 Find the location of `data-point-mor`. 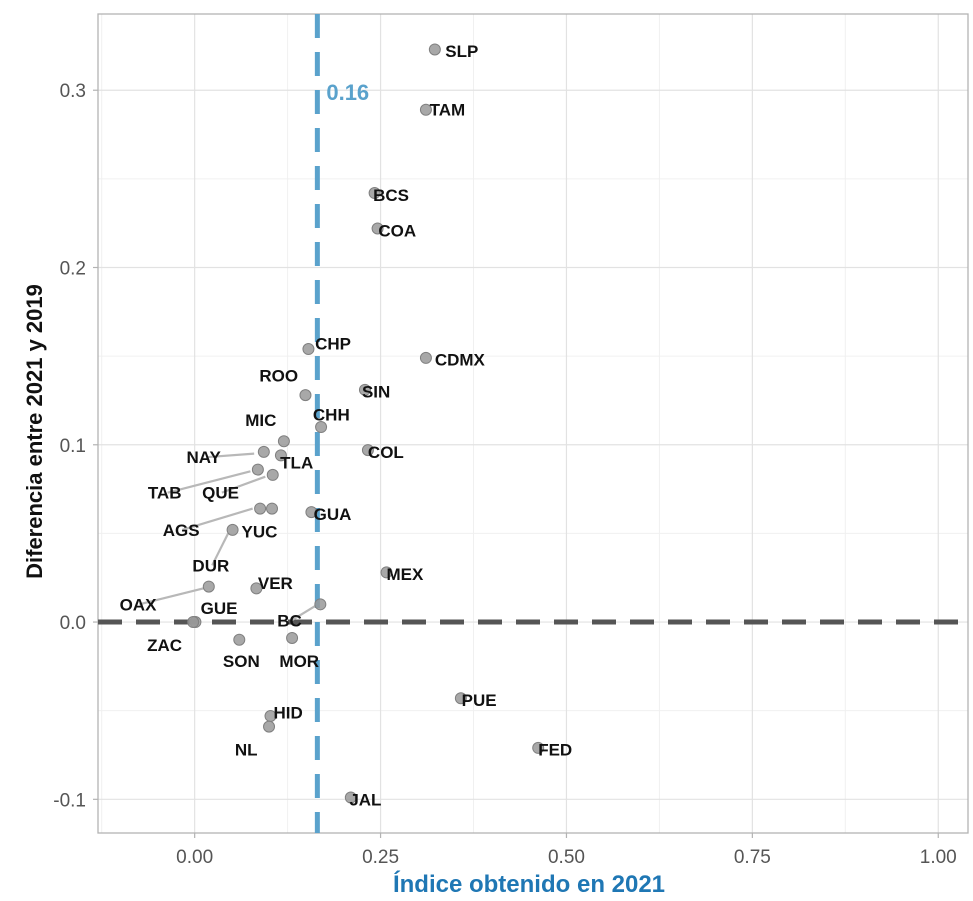

data-point-mor is located at coordinates (292, 638).